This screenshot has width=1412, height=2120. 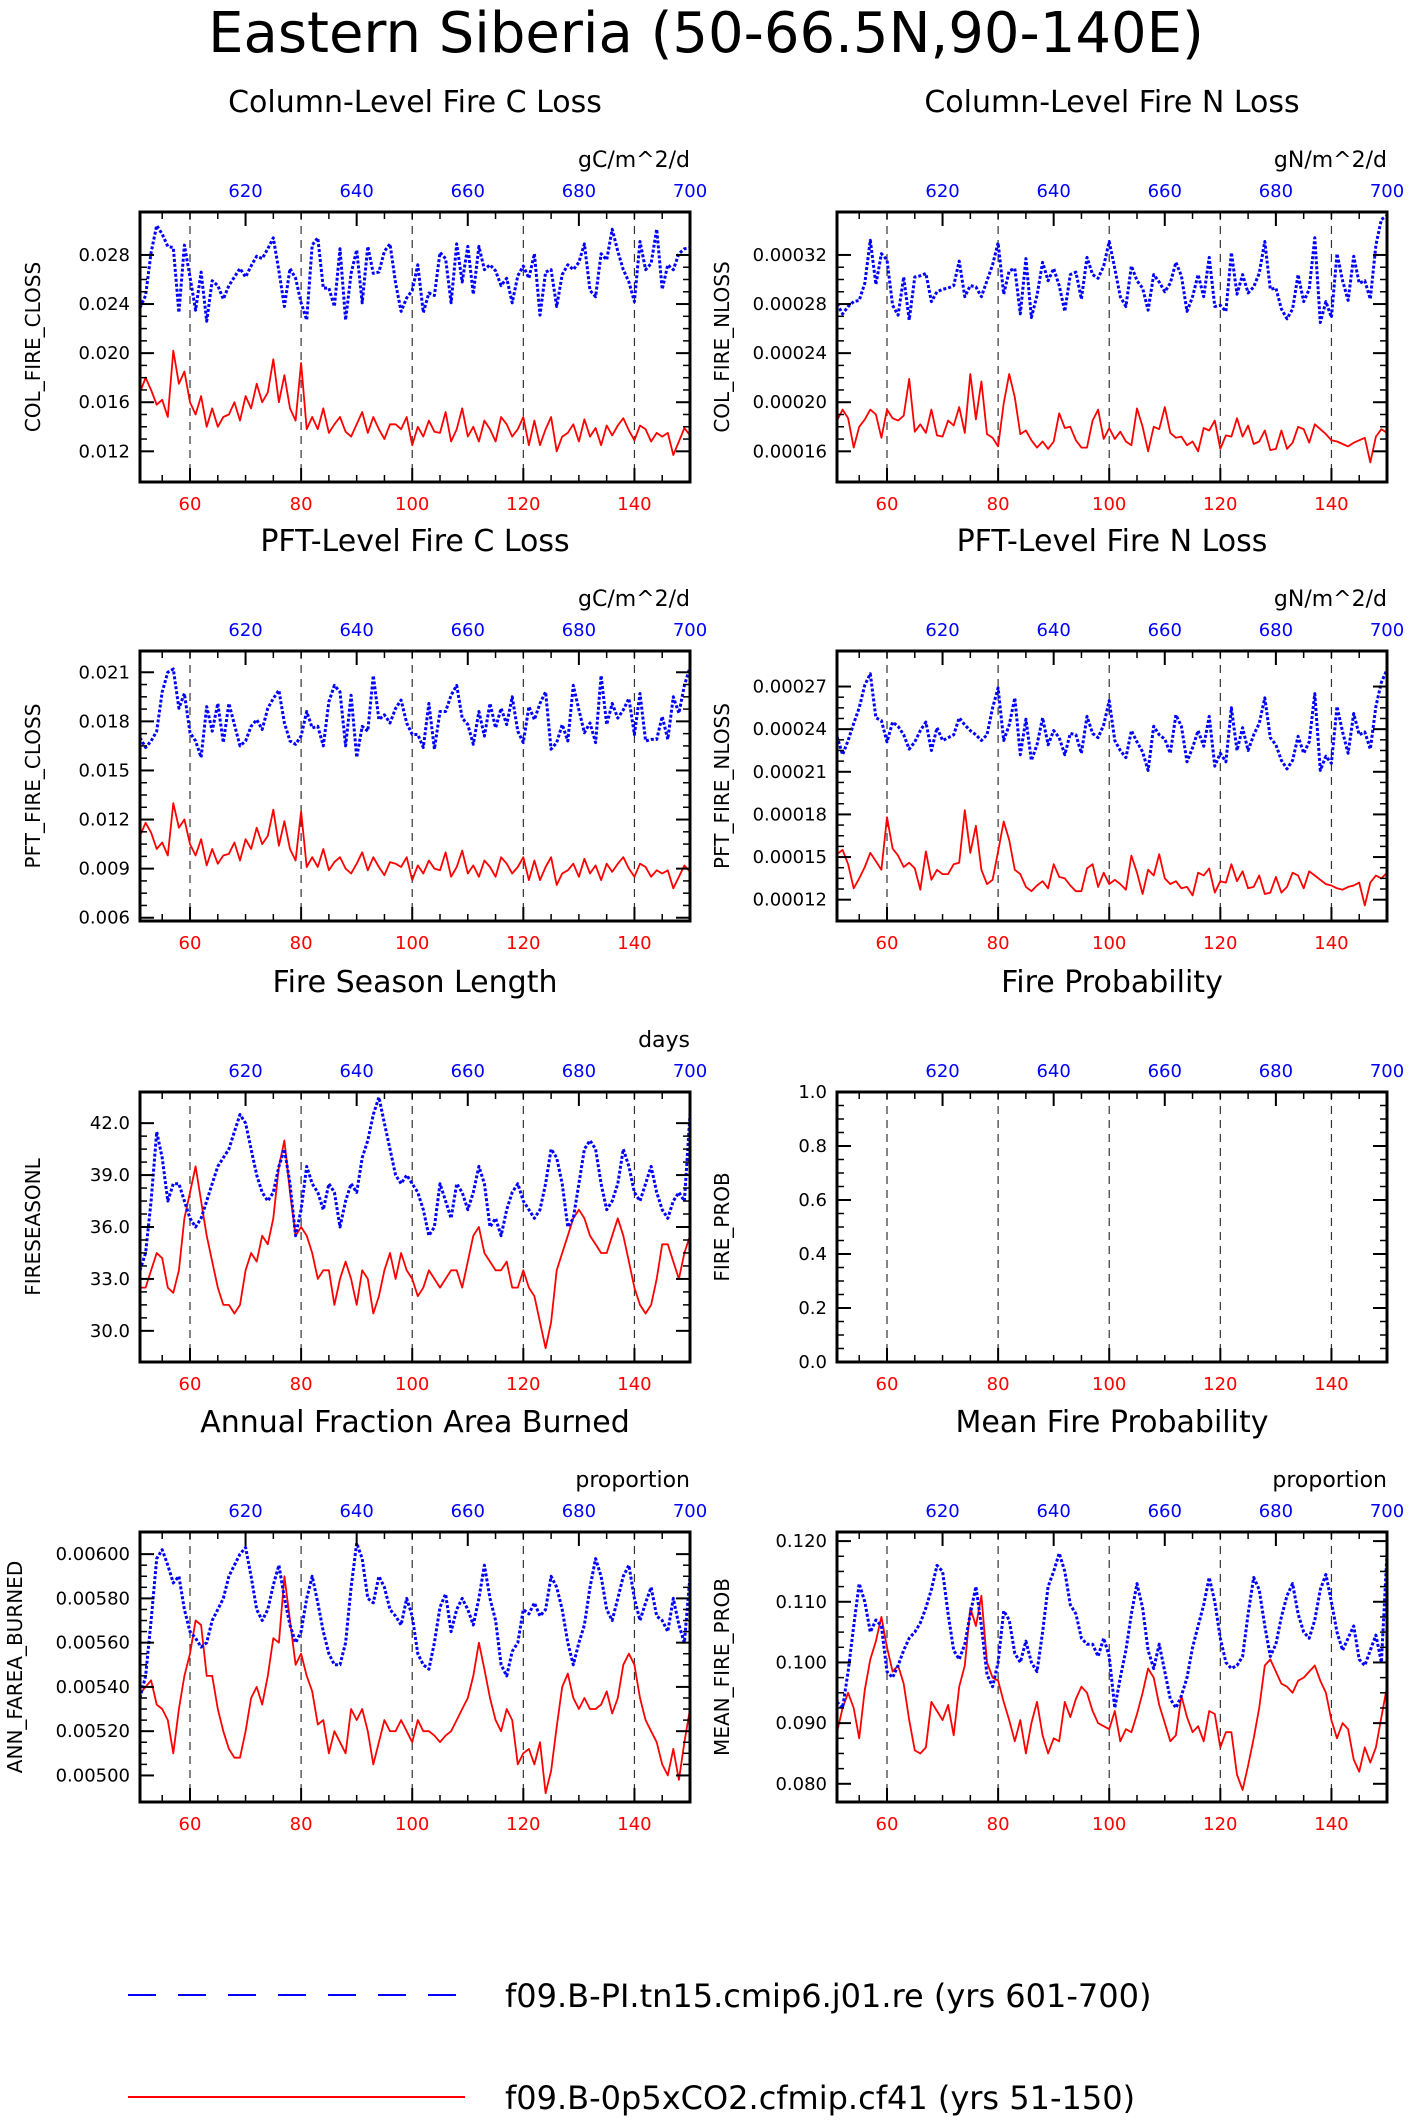 I want to click on y-tick-label: 0.00021, so click(x=790, y=772).